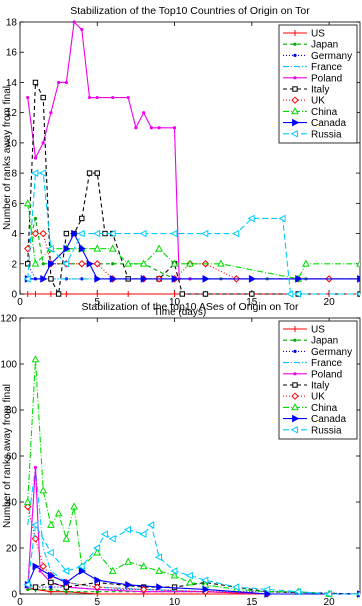 This screenshot has width=362, height=606. I want to click on y-tick-label: 60, so click(12, 457).